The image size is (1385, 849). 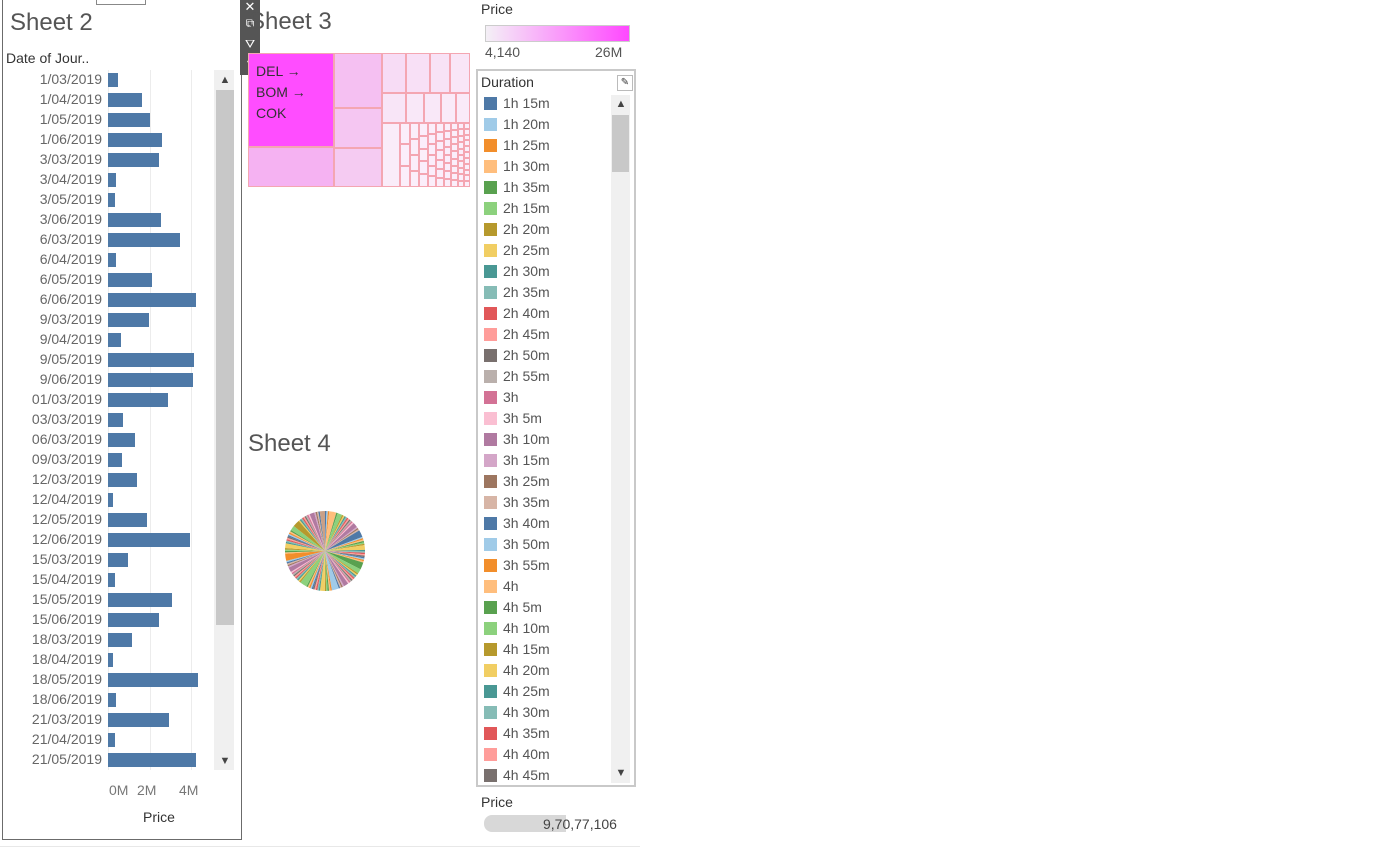 I want to click on date-row-label: 03/03/2019, so click(x=66, y=419).